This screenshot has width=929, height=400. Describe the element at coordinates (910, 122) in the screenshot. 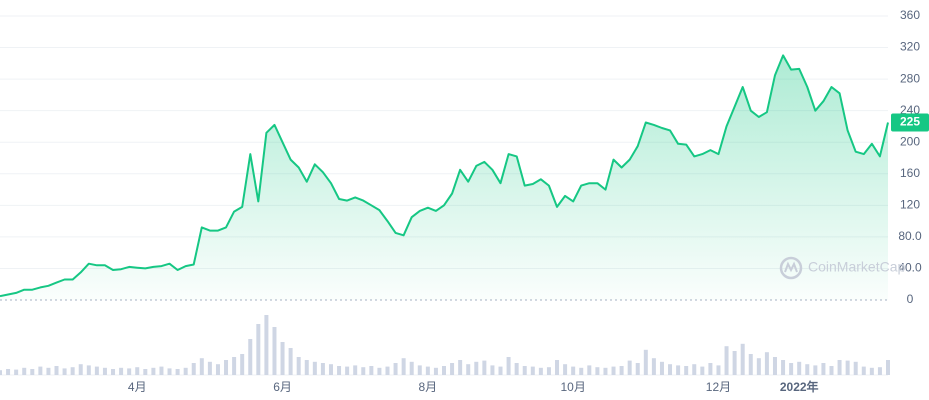

I see `price-tag` at that location.